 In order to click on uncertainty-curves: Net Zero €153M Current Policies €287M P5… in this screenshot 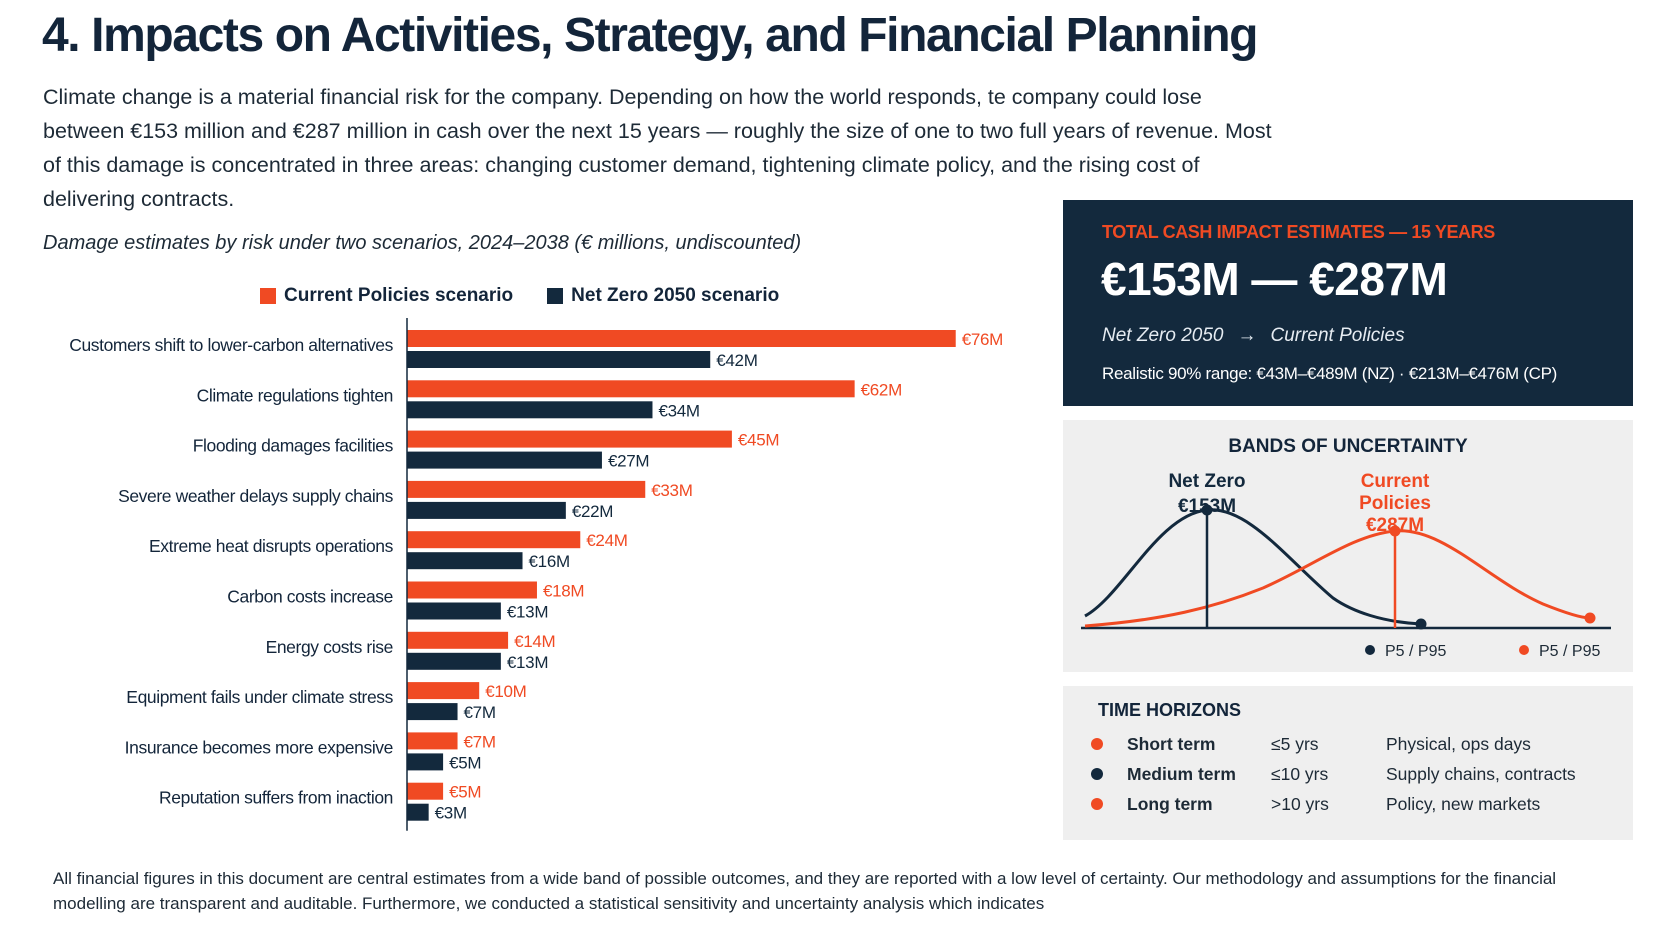, I will do `click(1346, 565)`.